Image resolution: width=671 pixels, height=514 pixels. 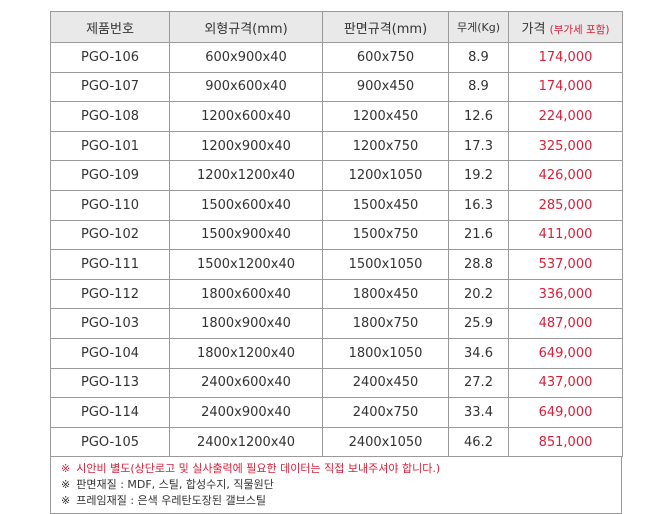 What do you see at coordinates (110, 235) in the screenshot?
I see `cell-product-code: PGO-102` at bounding box center [110, 235].